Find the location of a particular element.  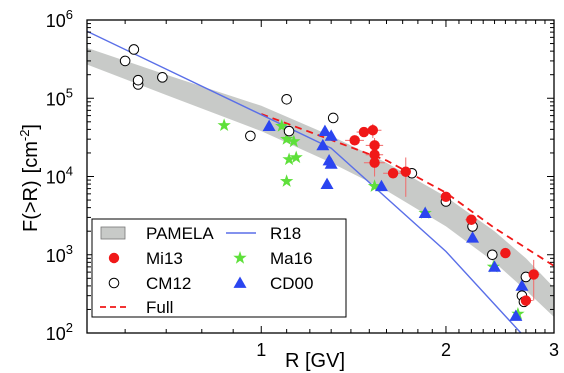

legend-swatch-cd00 is located at coordinates (240, 282).